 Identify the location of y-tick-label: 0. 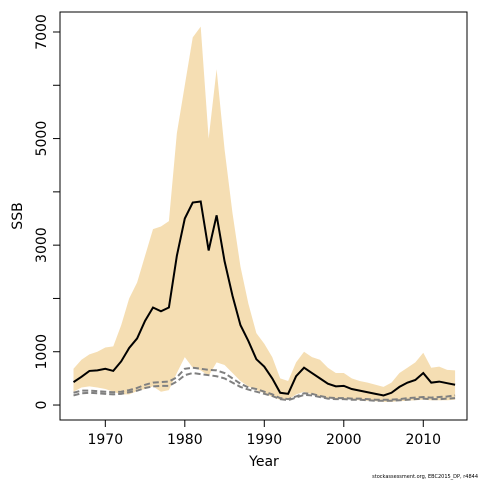
(42, 405).